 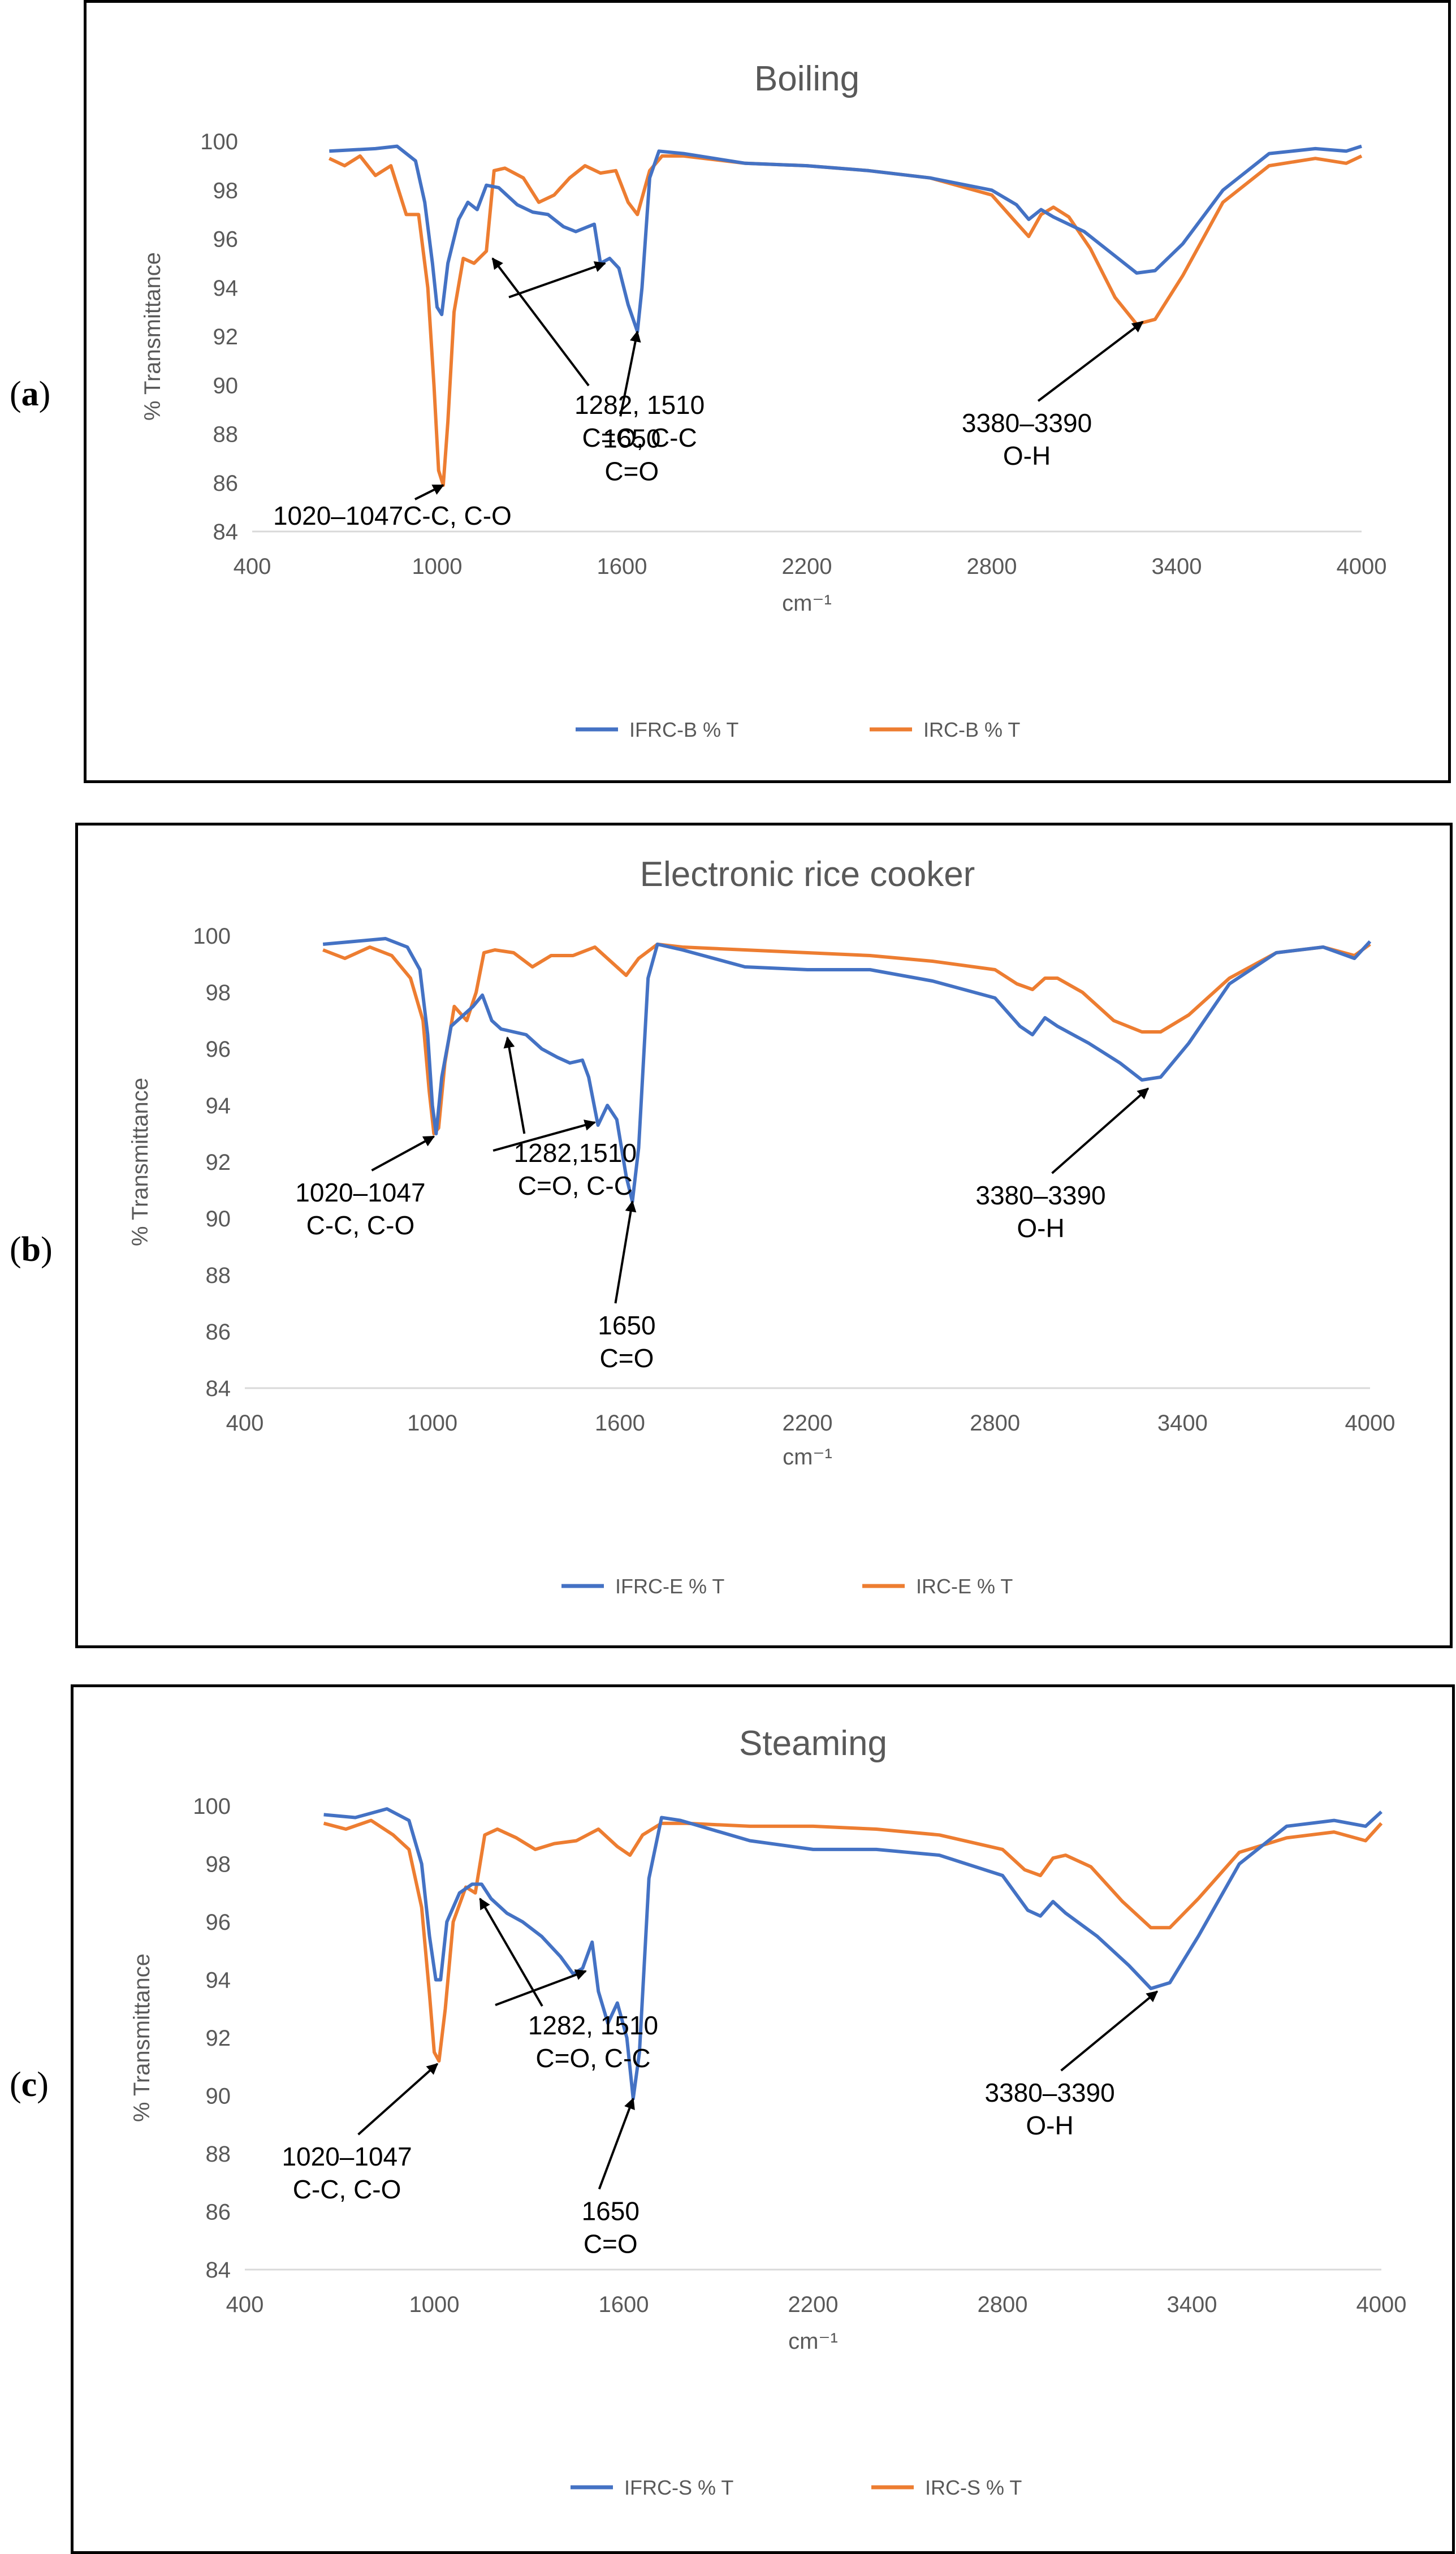 What do you see at coordinates (964, 1587) in the screenshot?
I see `legend-entry: IRC-E % T` at bounding box center [964, 1587].